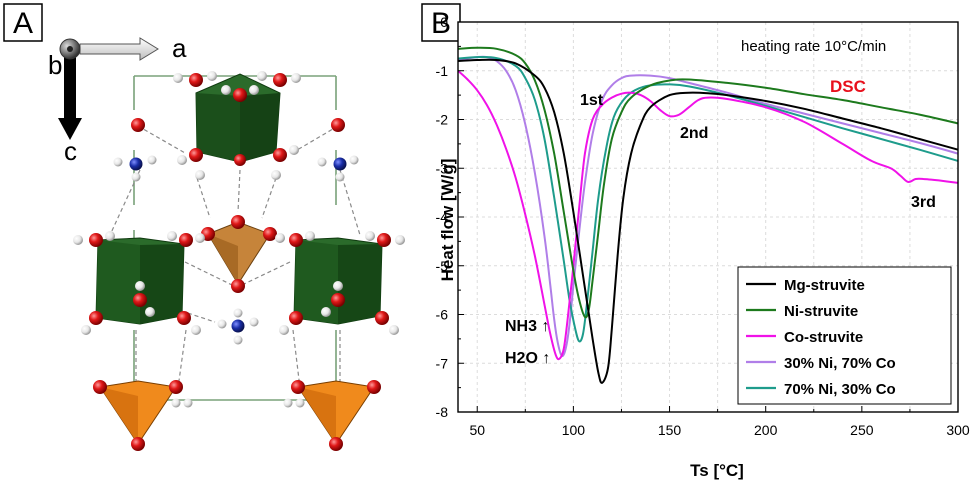  What do you see at coordinates (119, 49) in the screenshot?
I see `a-axis-arrow` at bounding box center [119, 49].